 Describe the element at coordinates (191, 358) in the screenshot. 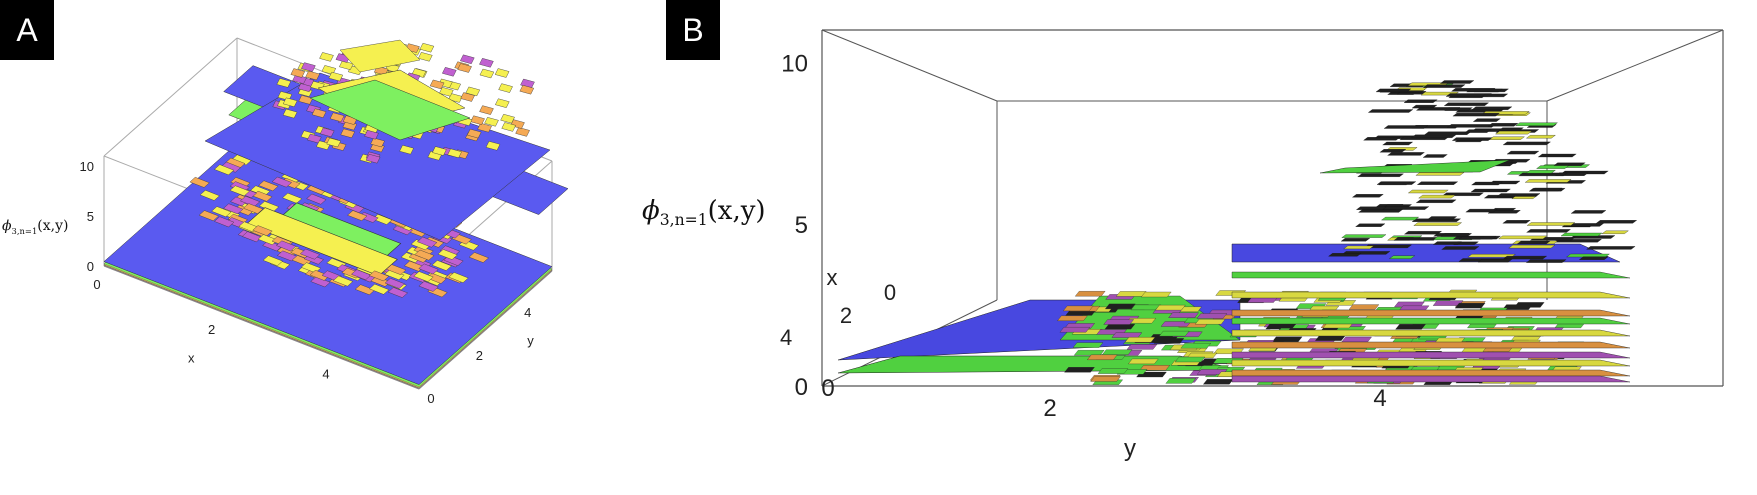

I see `x-axis-label: x` at that location.